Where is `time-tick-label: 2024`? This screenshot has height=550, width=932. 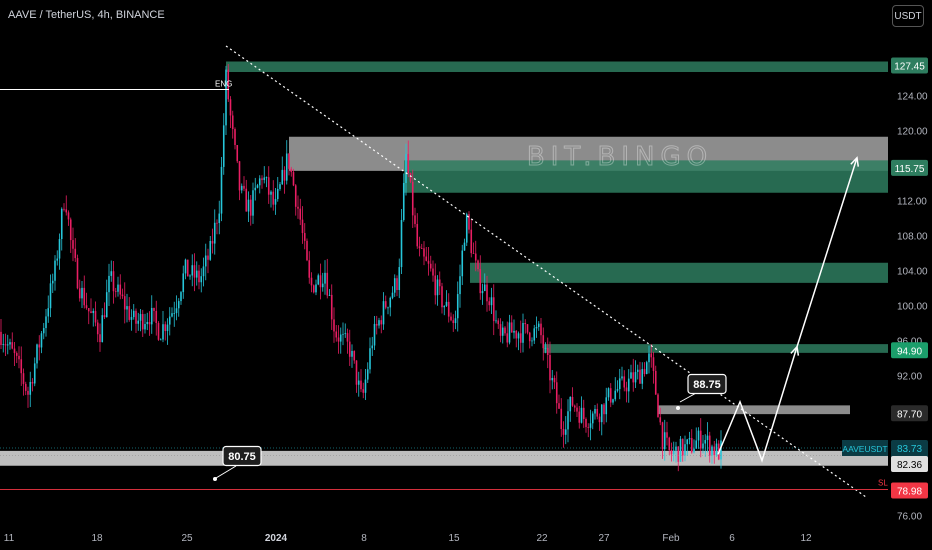
time-tick-label: 2024 is located at coordinates (276, 538).